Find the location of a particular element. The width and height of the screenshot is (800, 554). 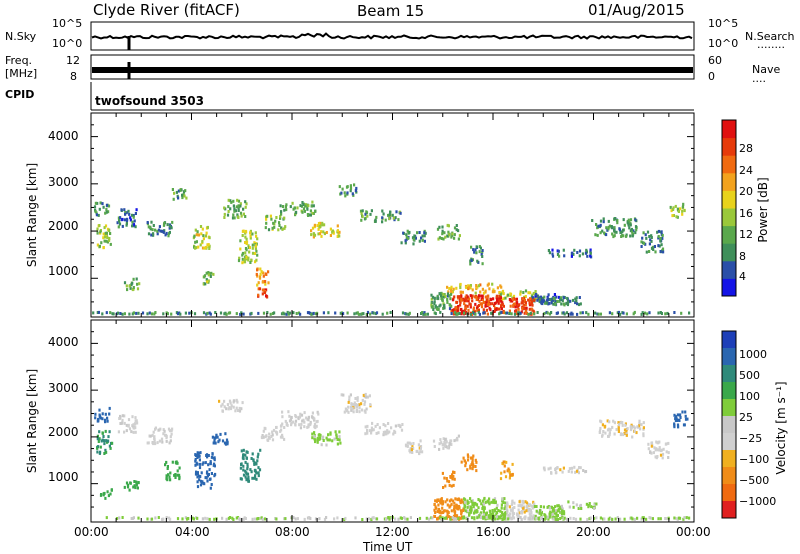

nsky-label: N.Sky is located at coordinates (21, 36).